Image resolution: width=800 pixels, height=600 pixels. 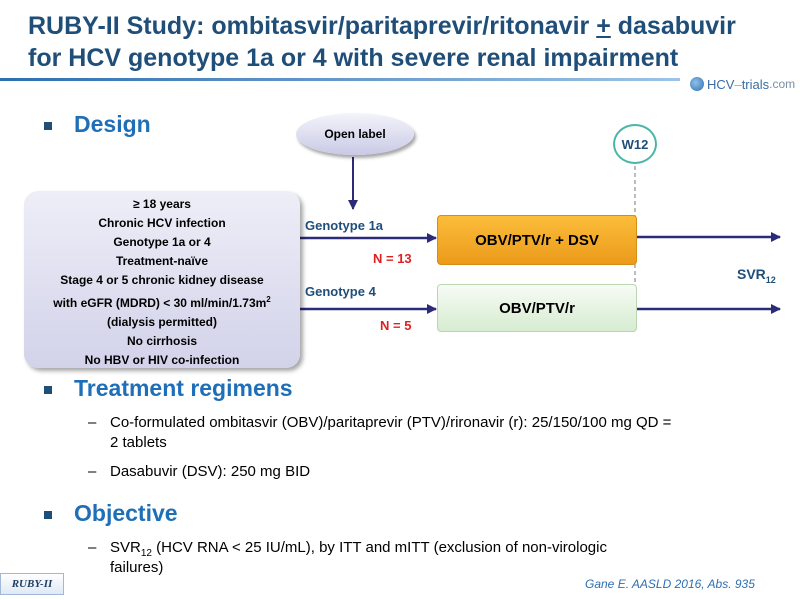 What do you see at coordinates (344, 225) in the screenshot?
I see `arm1-genotype-label: Genotype 1a` at bounding box center [344, 225].